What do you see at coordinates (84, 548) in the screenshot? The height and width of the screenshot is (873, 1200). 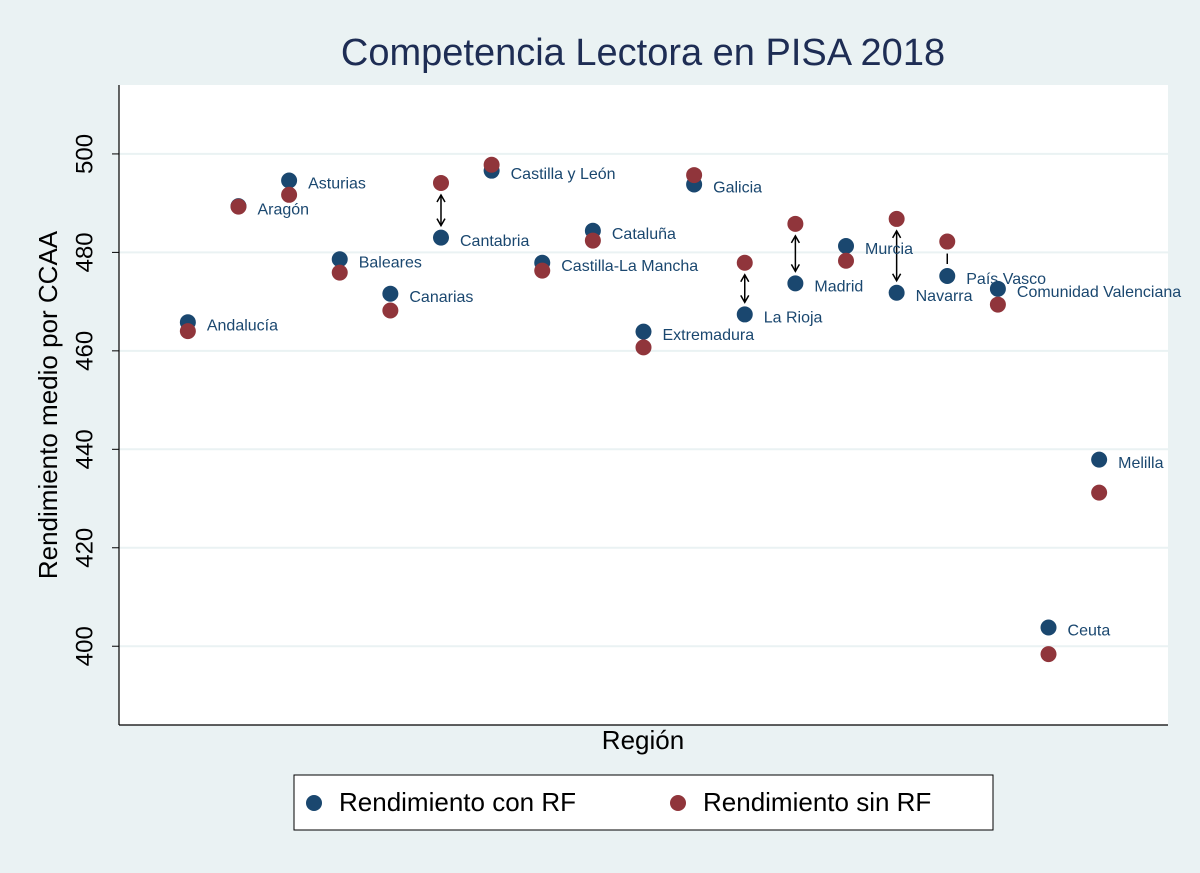 I see `y-tick-label: 420` at bounding box center [84, 548].